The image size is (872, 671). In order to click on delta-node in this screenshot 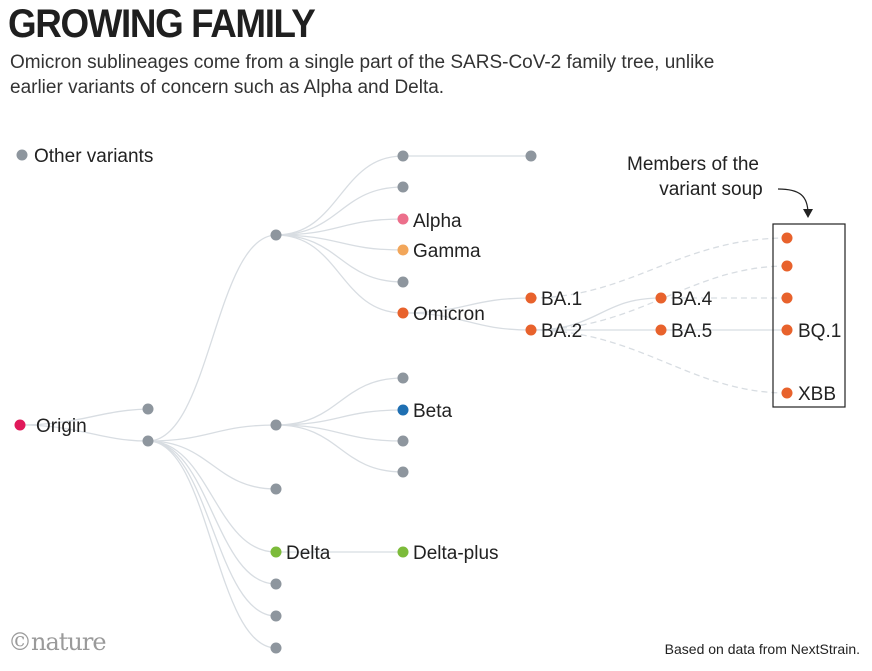, I will do `click(276, 552)`.